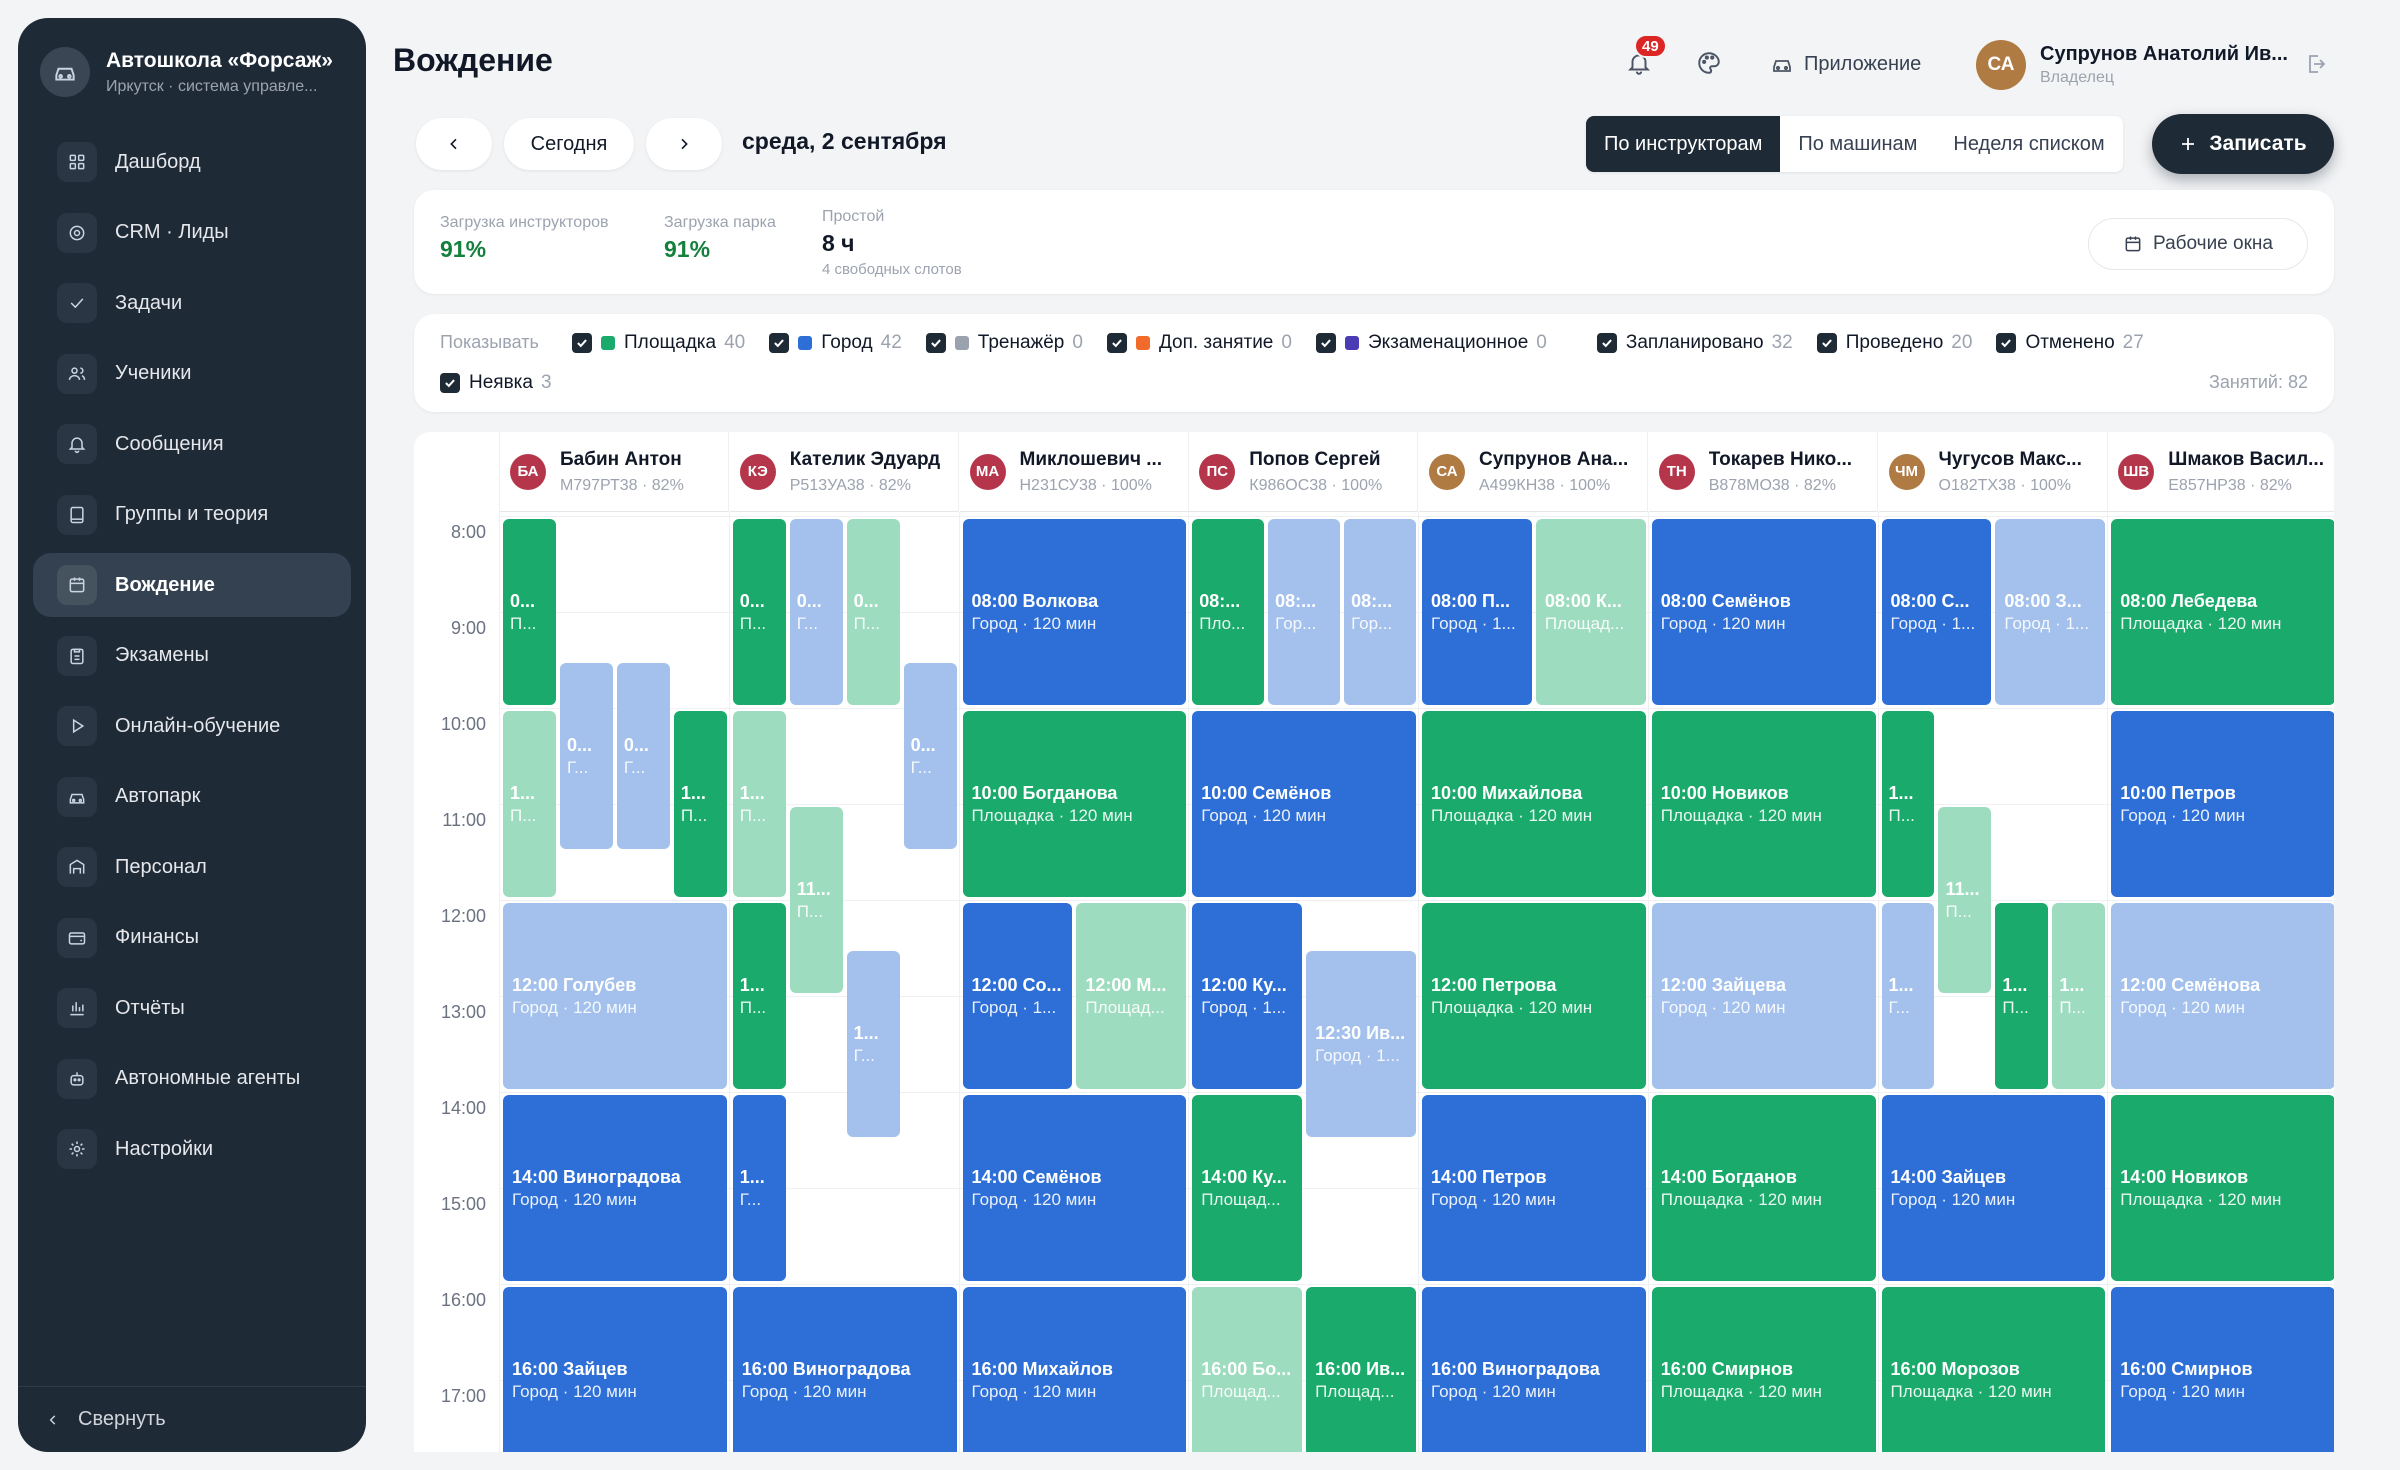  I want to click on lesson-block: 08:00 Волкова Город · 120 мин, so click(1074, 612).